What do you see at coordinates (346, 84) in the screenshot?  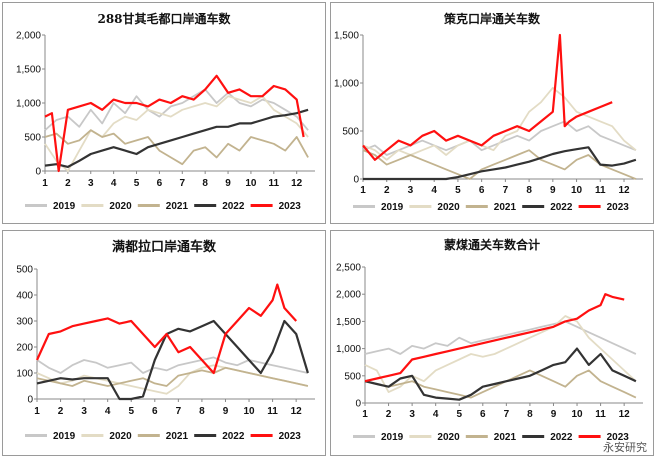 I see `y-tick-label: 1,000` at bounding box center [346, 84].